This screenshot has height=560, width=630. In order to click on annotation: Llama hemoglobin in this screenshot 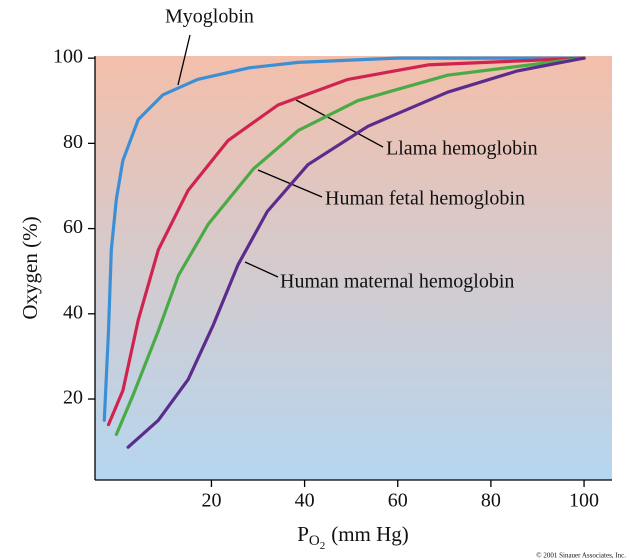, I will do `click(462, 149)`.